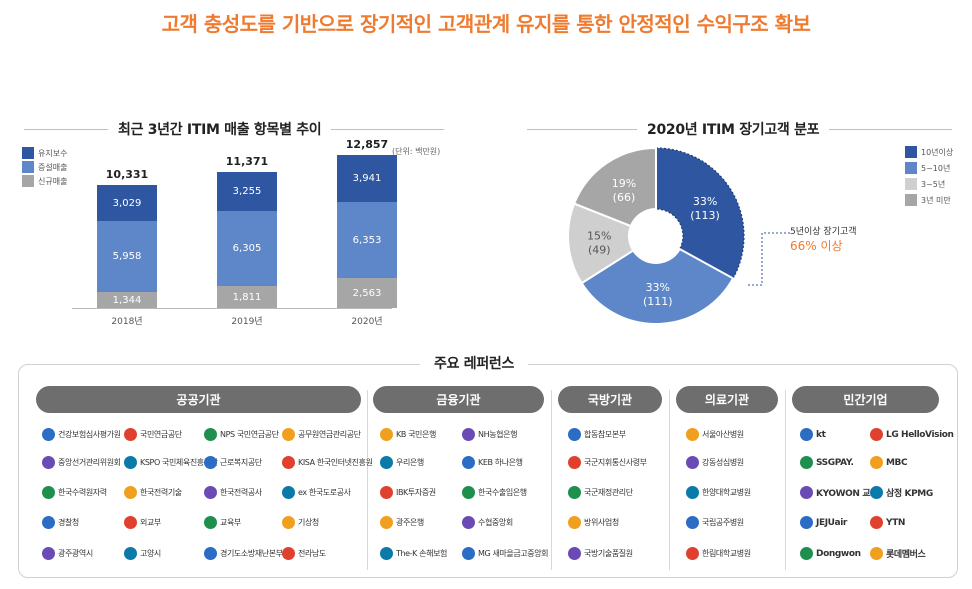 The width and height of the screenshot is (972, 589). What do you see at coordinates (304, 553) in the screenshot?
I see `reference-logo: 전라남도` at bounding box center [304, 553].